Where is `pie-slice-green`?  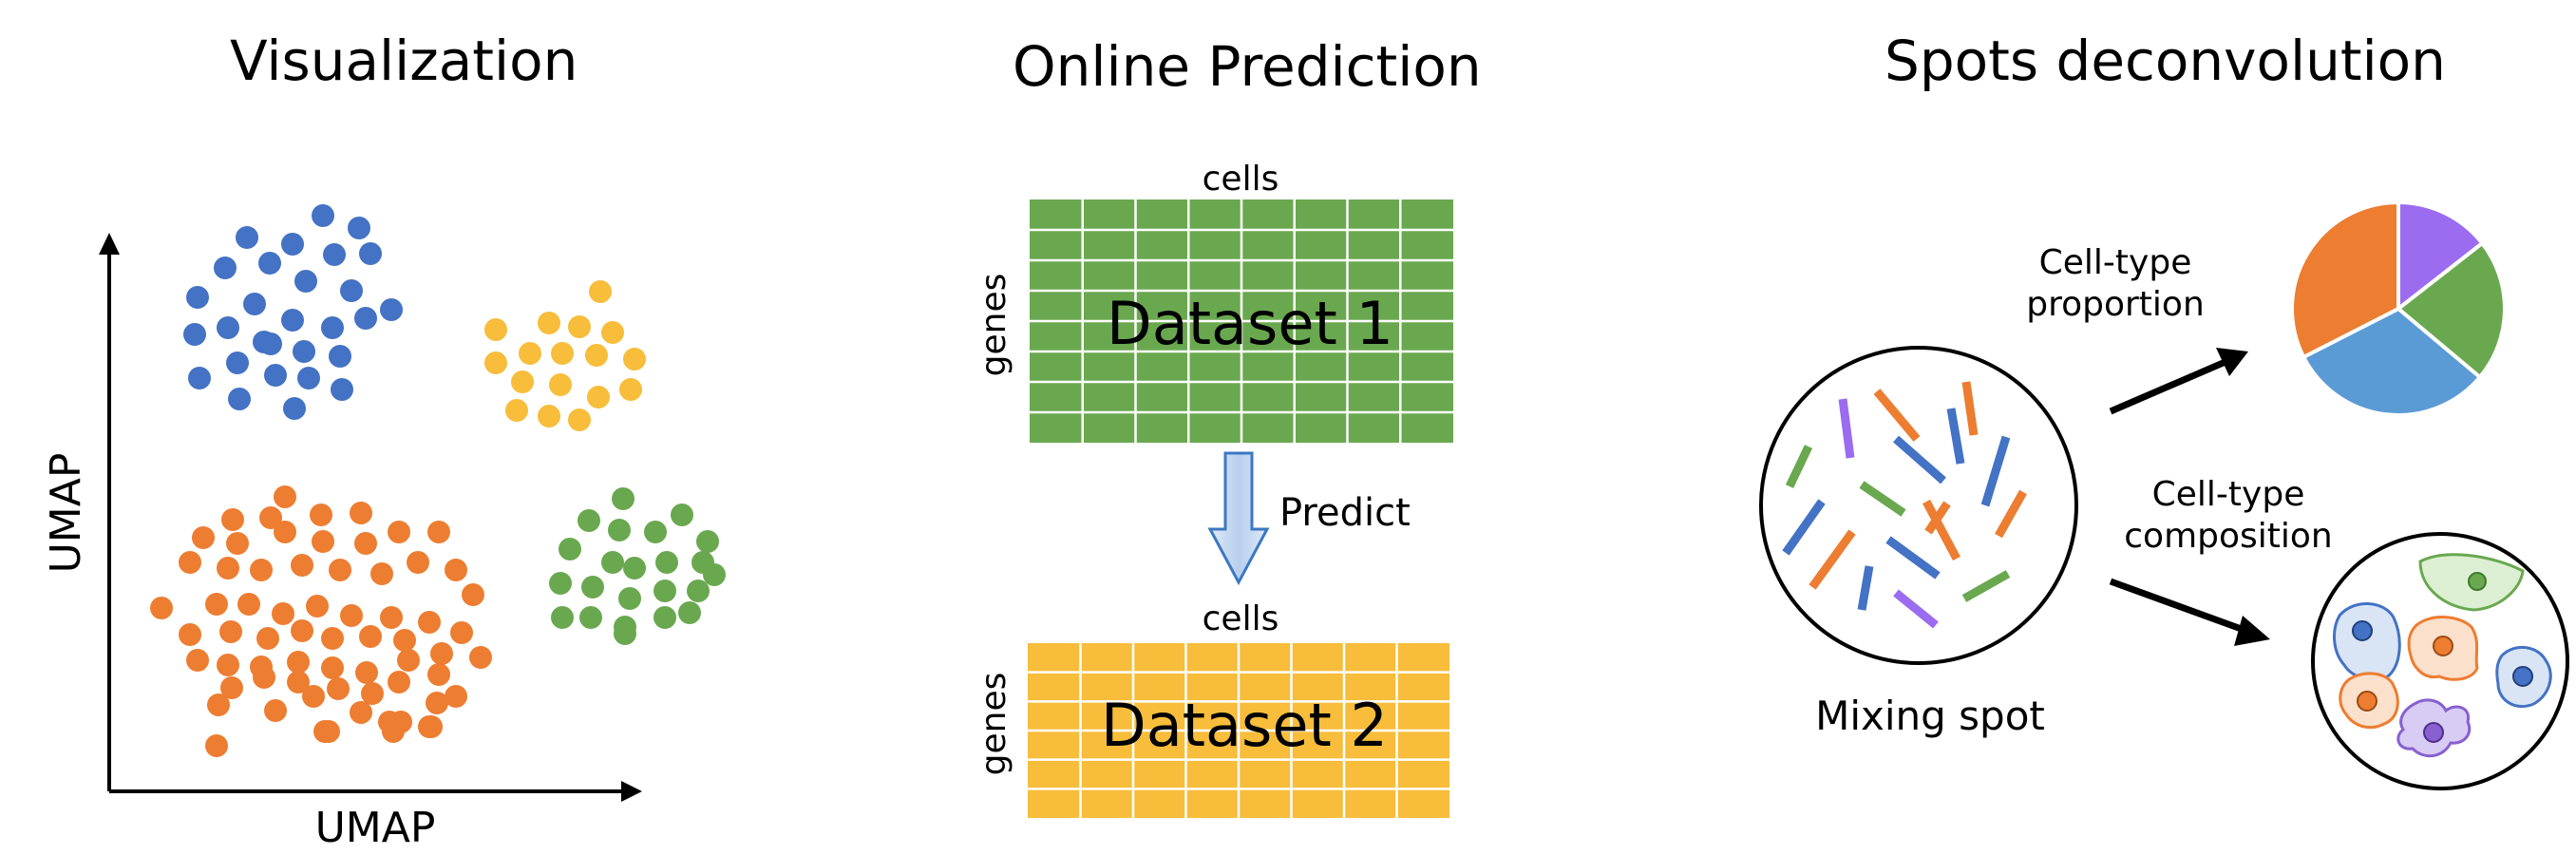 pie-slice-green is located at coordinates (2451, 310).